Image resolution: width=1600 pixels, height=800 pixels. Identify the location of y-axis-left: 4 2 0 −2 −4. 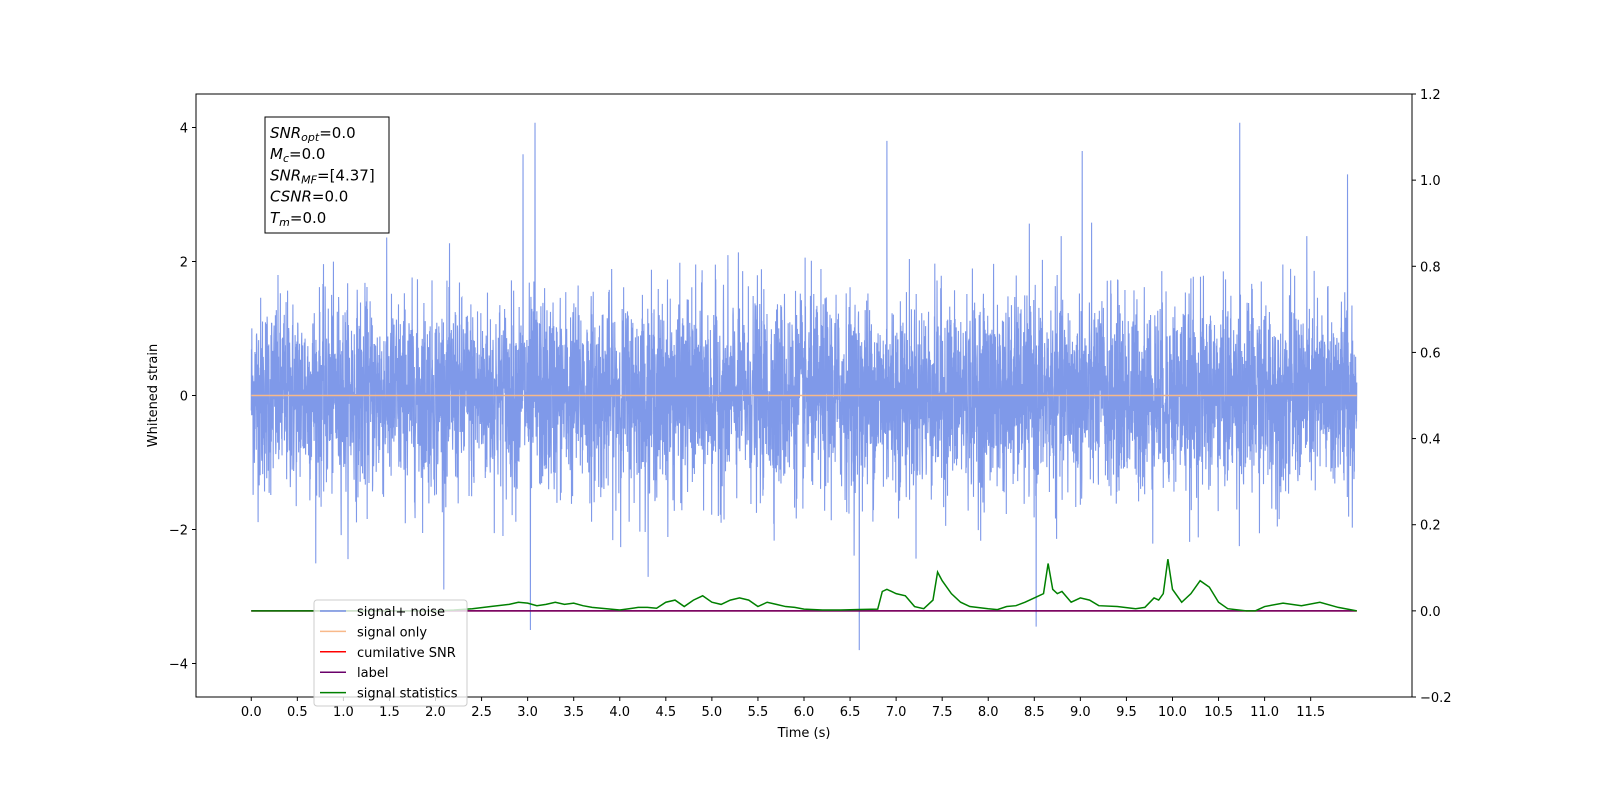
(182, 397).